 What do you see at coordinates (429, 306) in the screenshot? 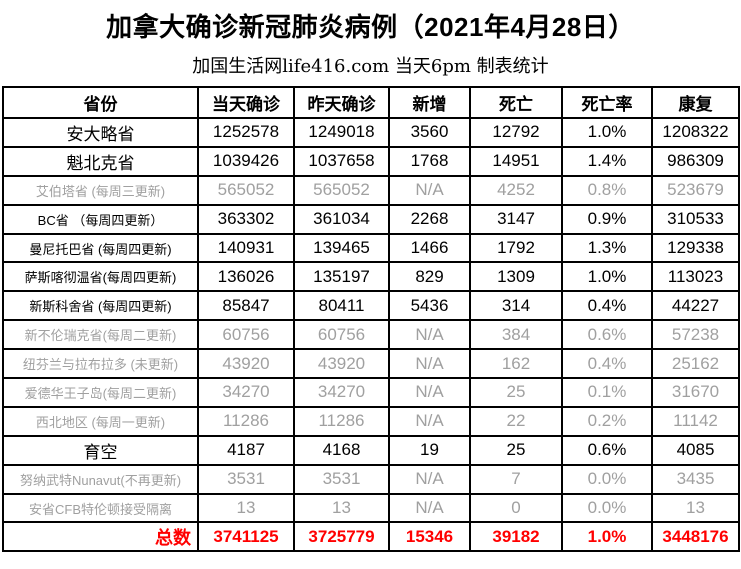
I see `value-cell: 5436` at bounding box center [429, 306].